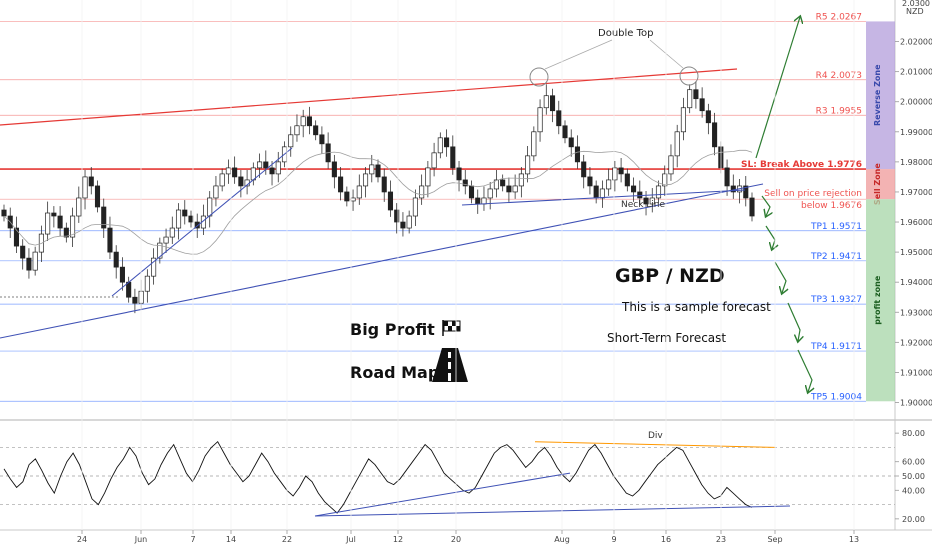 The width and height of the screenshot is (932, 550). Describe the element at coordinates (655, 436) in the screenshot. I see `div-label: Div` at that location.